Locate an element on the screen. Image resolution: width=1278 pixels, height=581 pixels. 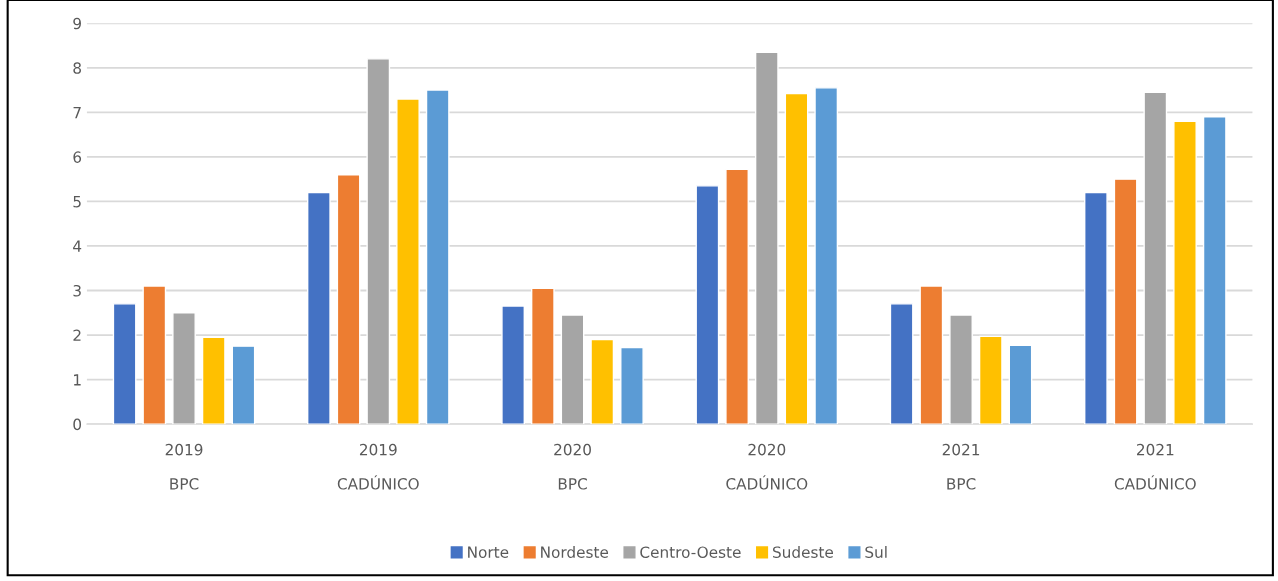
y-tick-label: 4 is located at coordinates (77, 246).